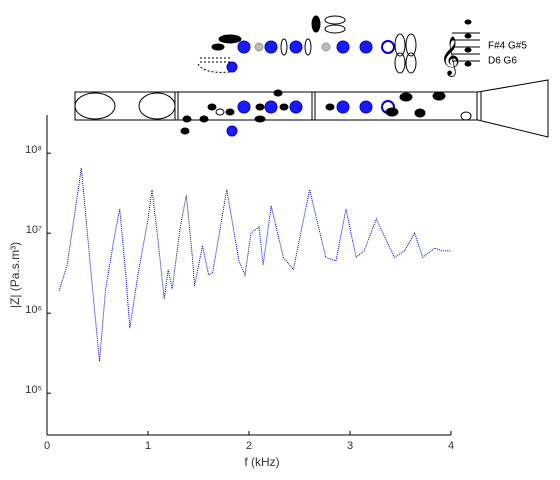 This screenshot has width=560, height=480. What do you see at coordinates (15, 275) in the screenshot?
I see `y-axis-label: |Z| (Pa.s.m³)` at bounding box center [15, 275].